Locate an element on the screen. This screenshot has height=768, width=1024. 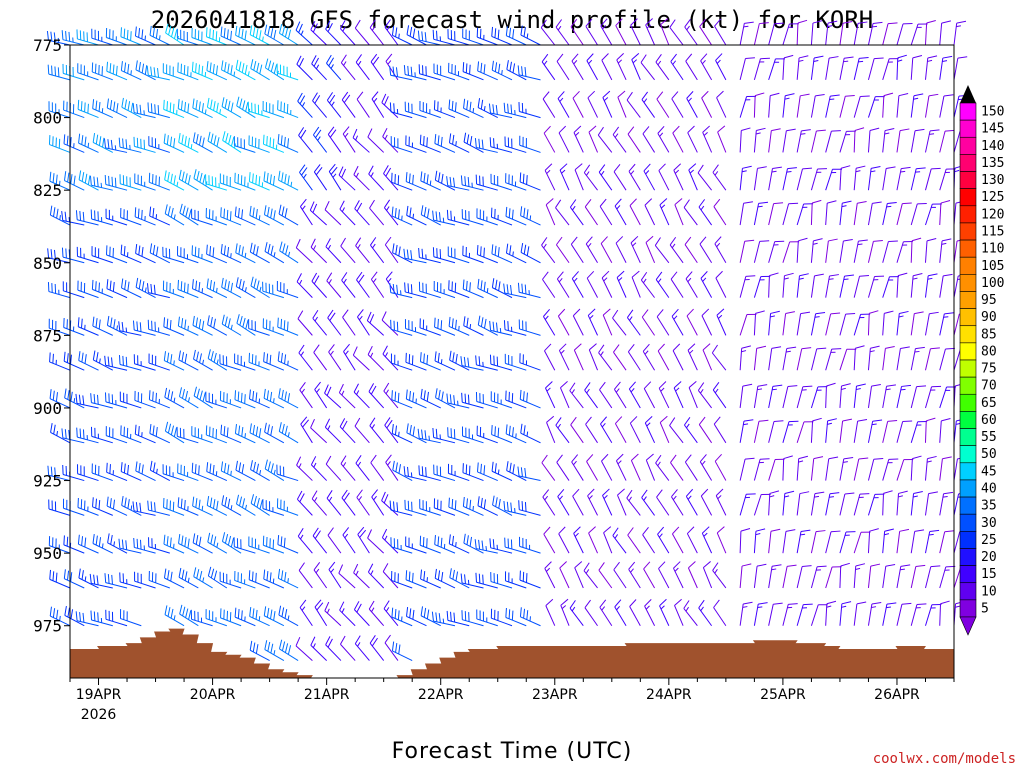
colorbar-swatch is located at coordinates (968, 128).